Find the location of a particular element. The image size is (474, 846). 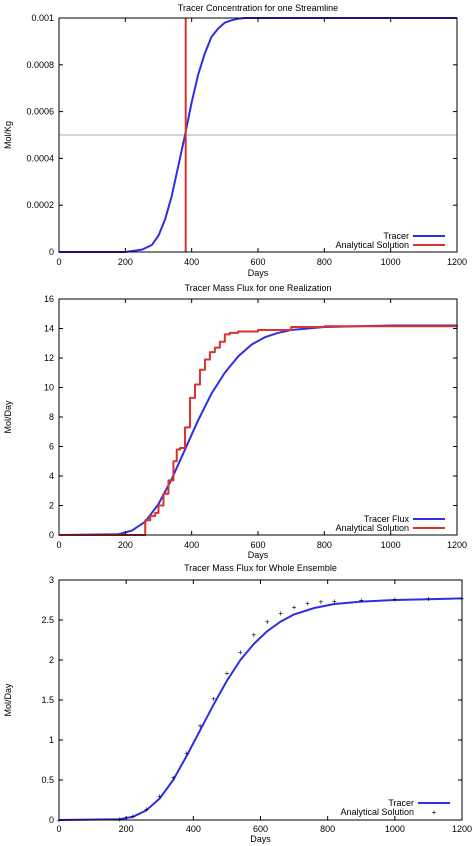

y-tick-label: 8 is located at coordinates (51, 417).